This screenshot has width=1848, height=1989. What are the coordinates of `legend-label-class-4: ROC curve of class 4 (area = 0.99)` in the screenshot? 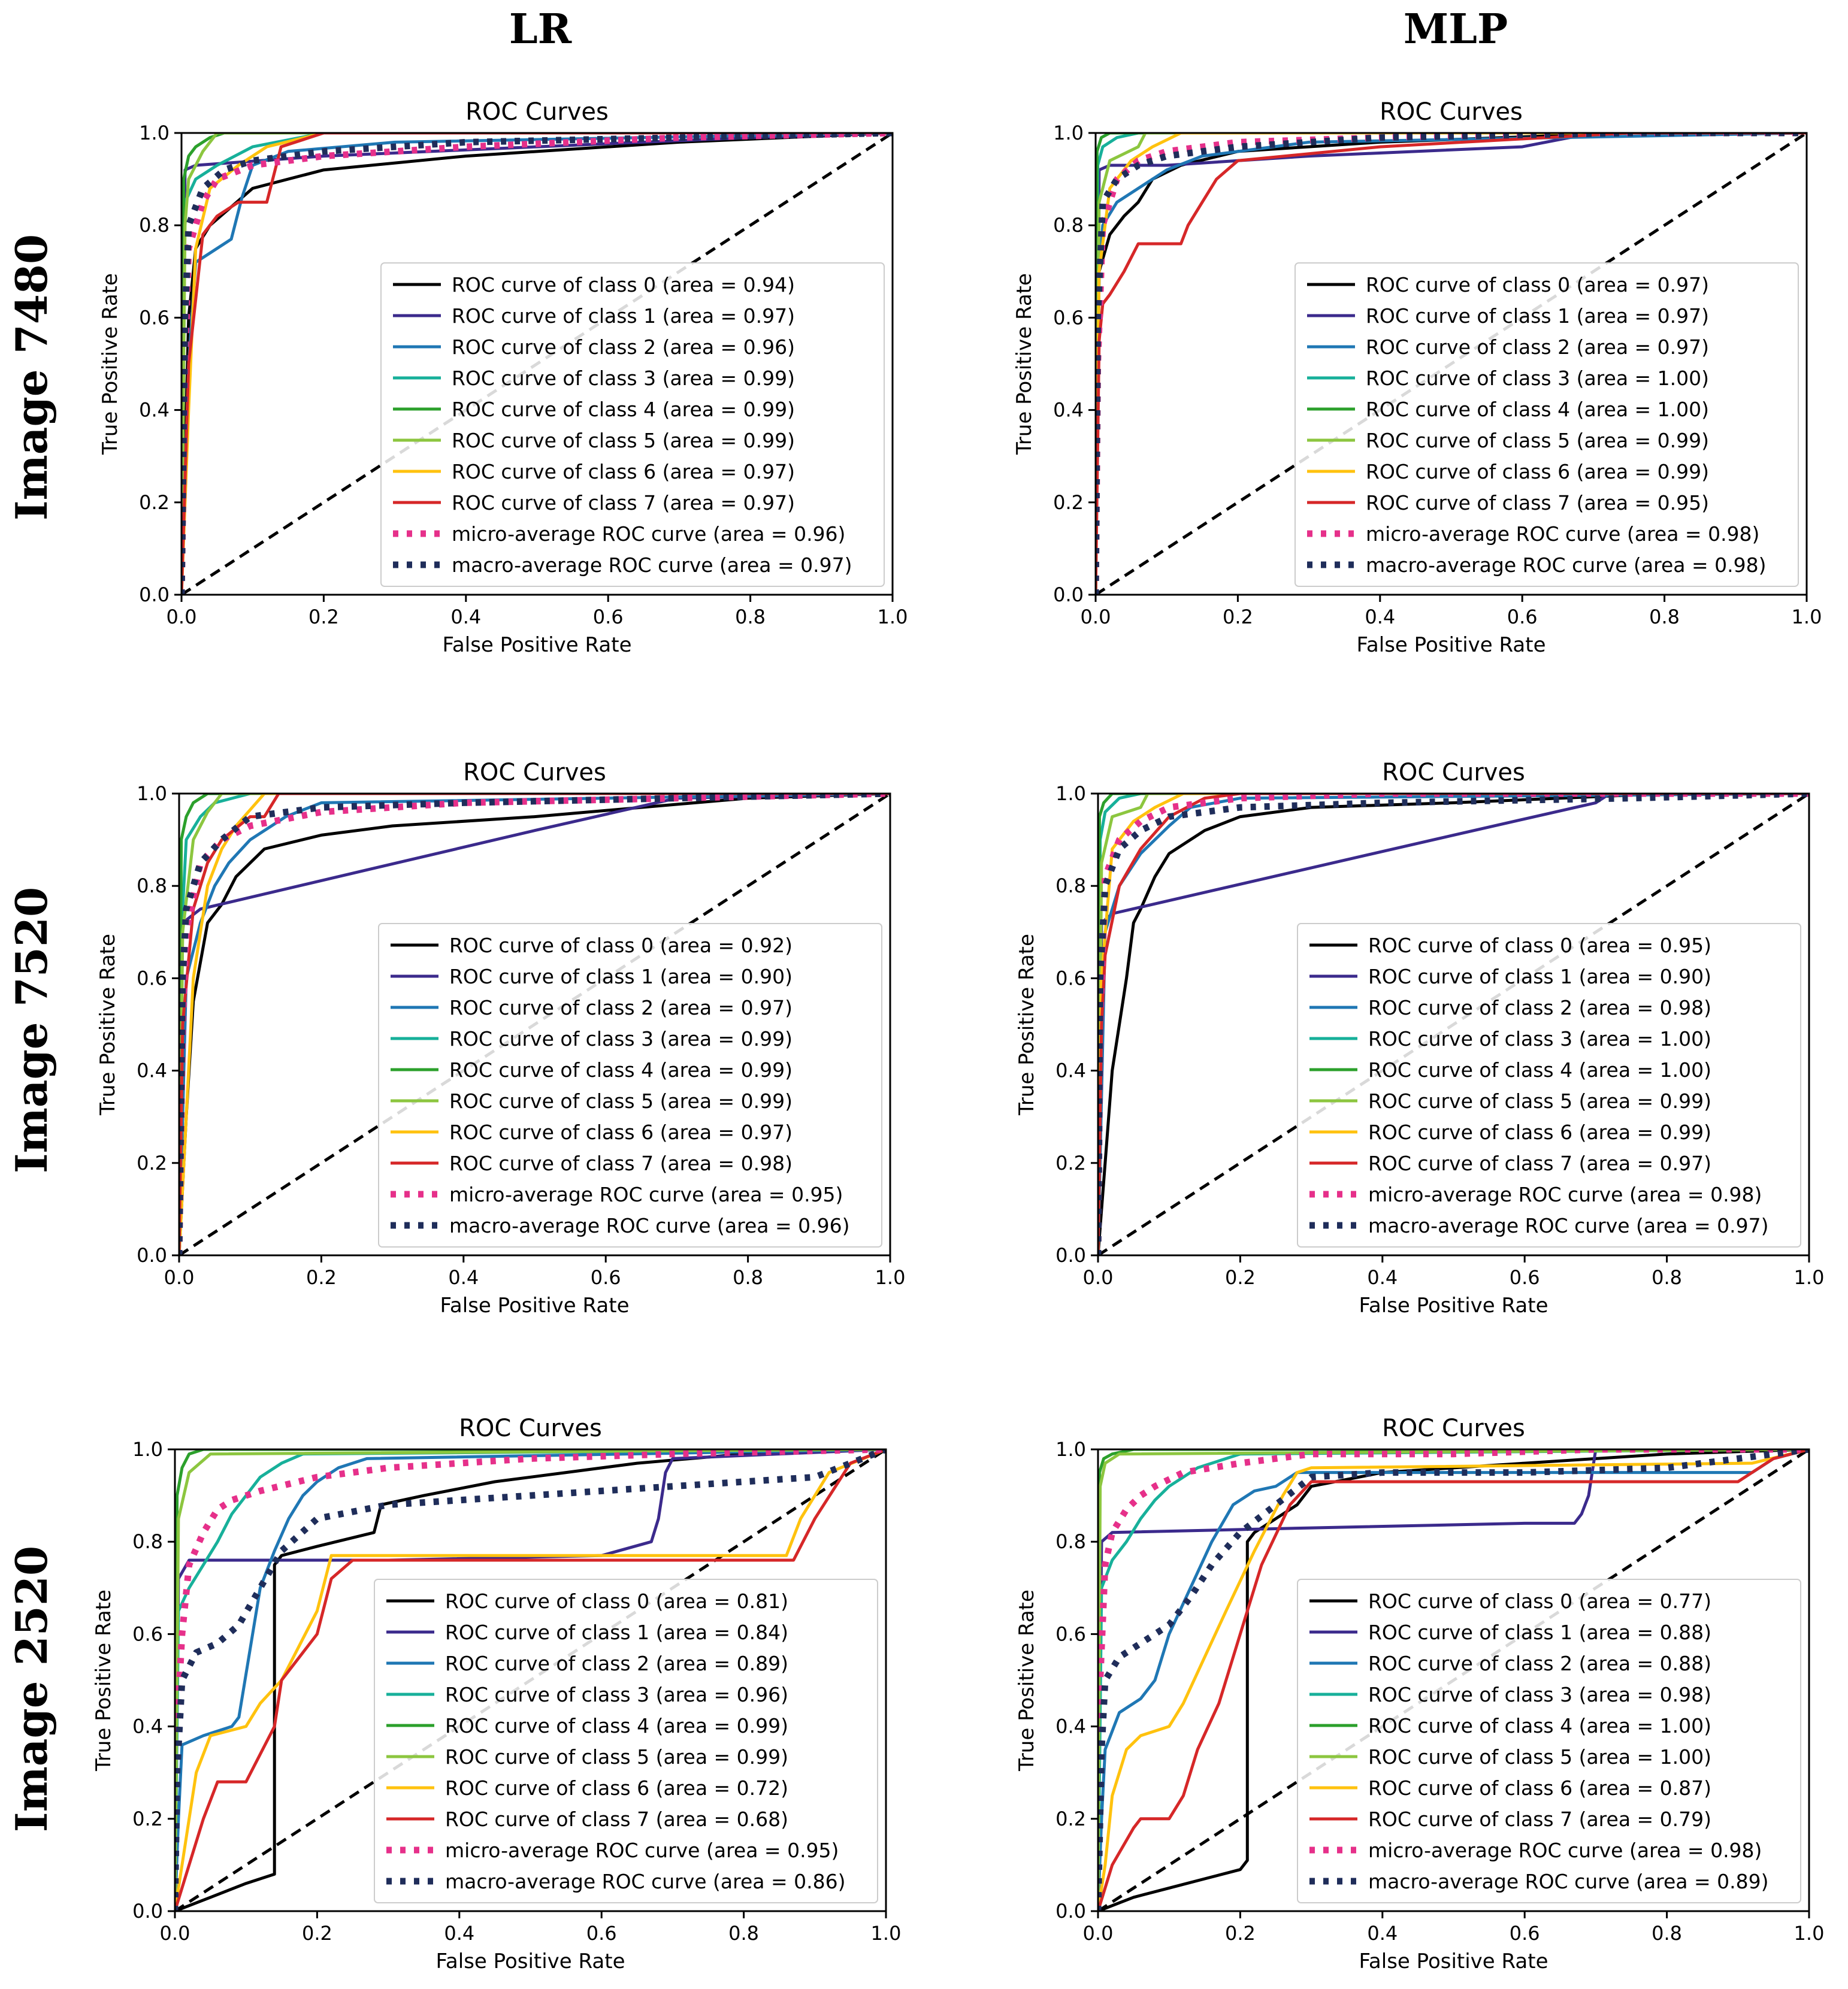 It's located at (616, 1725).